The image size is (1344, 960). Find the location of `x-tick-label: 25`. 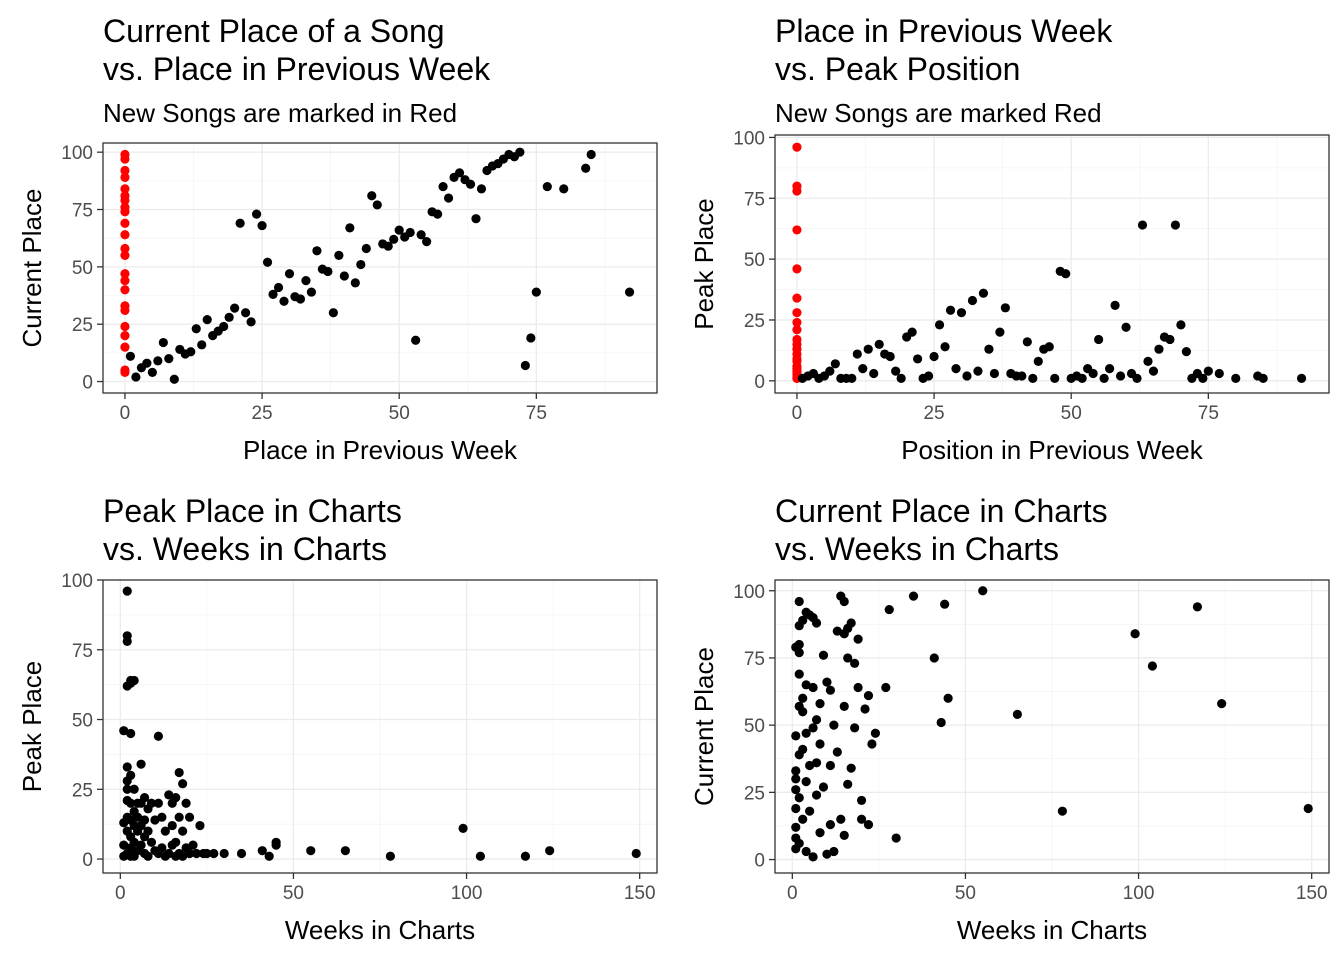

x-tick-label: 25 is located at coordinates (933, 413).